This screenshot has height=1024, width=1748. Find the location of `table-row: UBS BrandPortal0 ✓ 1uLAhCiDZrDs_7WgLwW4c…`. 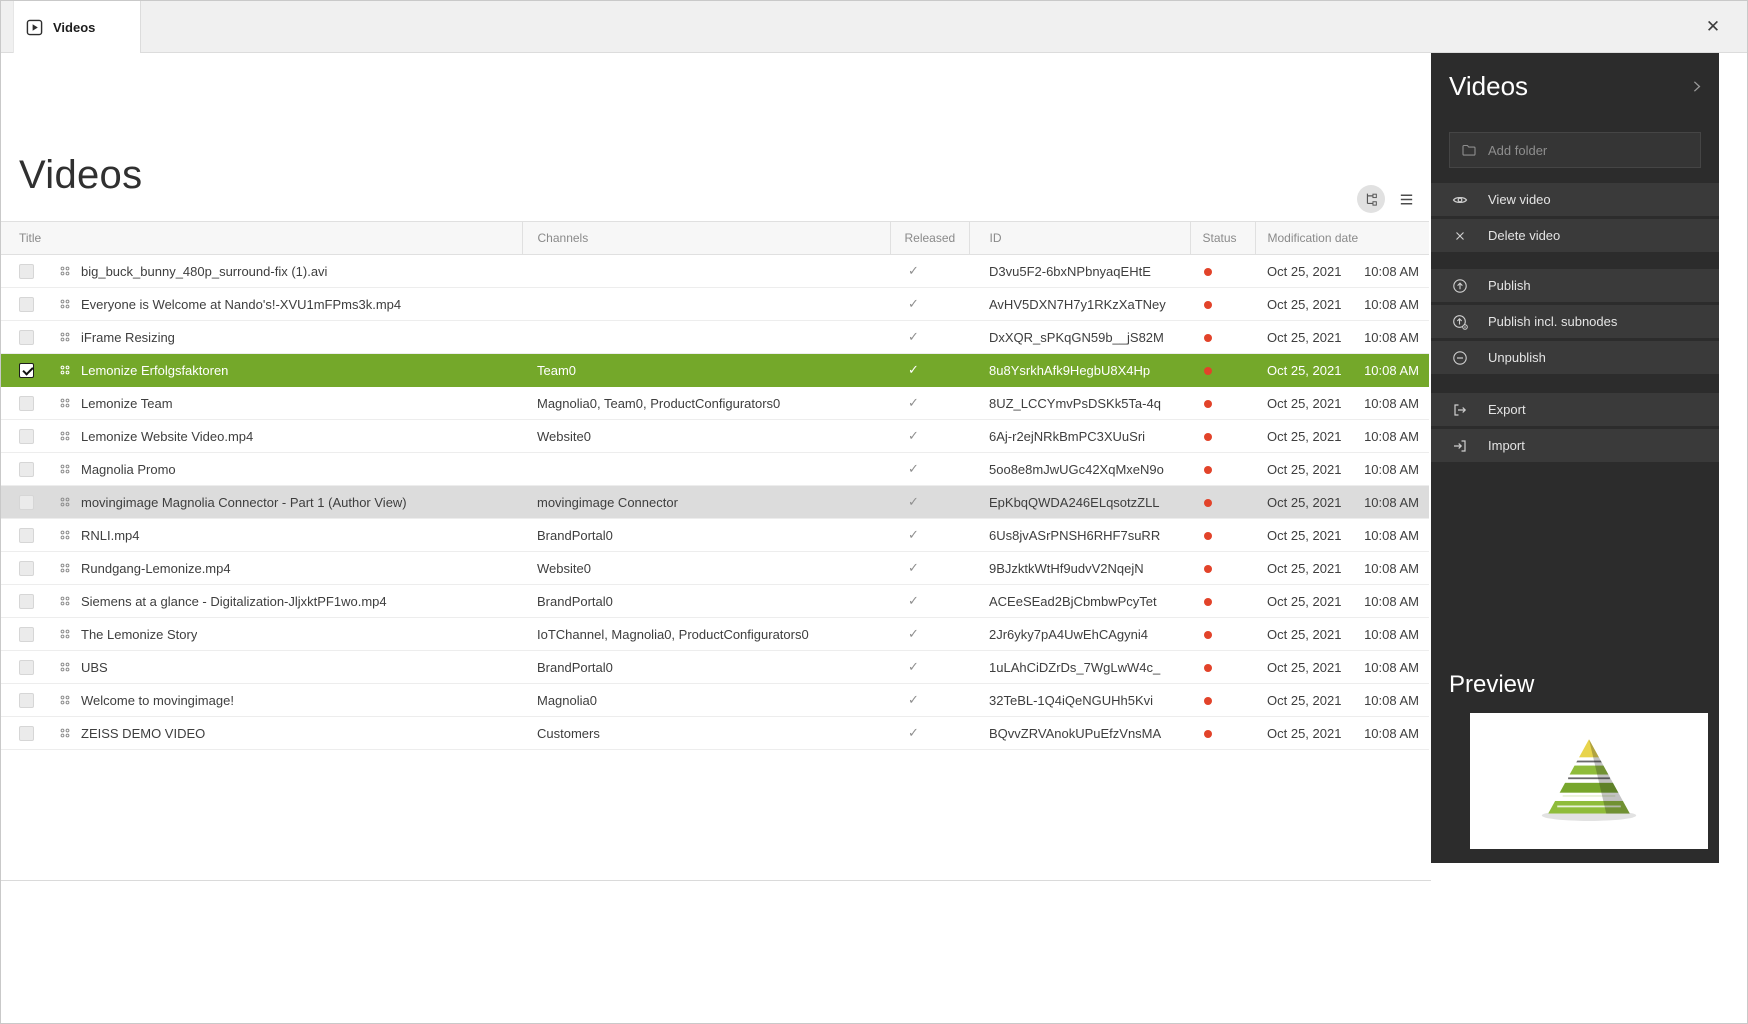

table-row: UBS BrandPortal0 ✓ 1uLAhCiDZrDs_7WgLwW4c… is located at coordinates (715, 667).